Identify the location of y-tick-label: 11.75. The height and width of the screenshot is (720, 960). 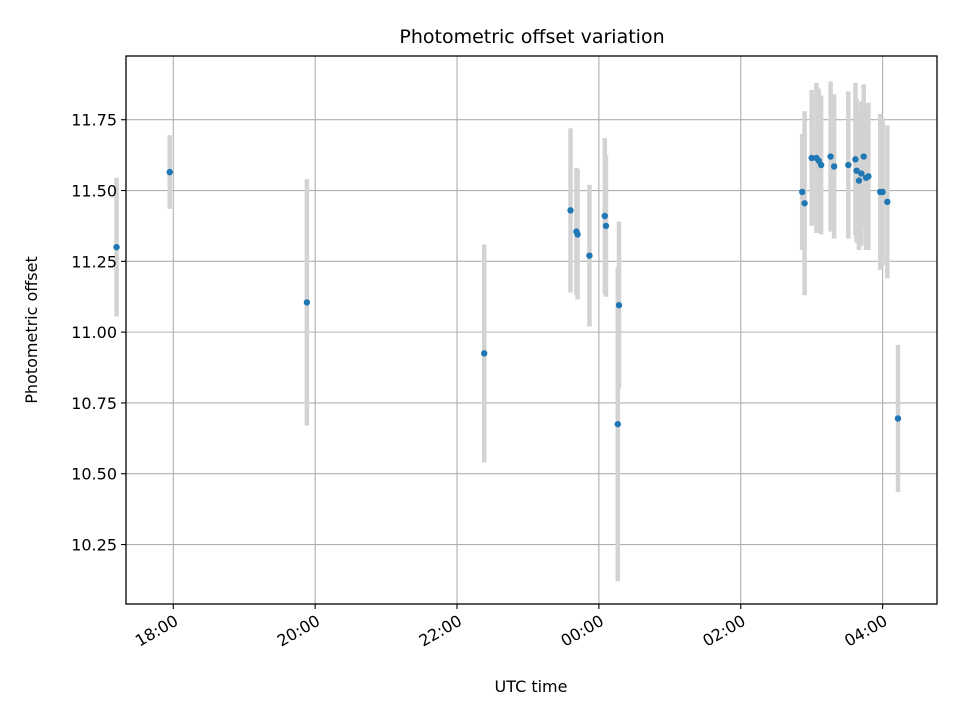
(94, 120).